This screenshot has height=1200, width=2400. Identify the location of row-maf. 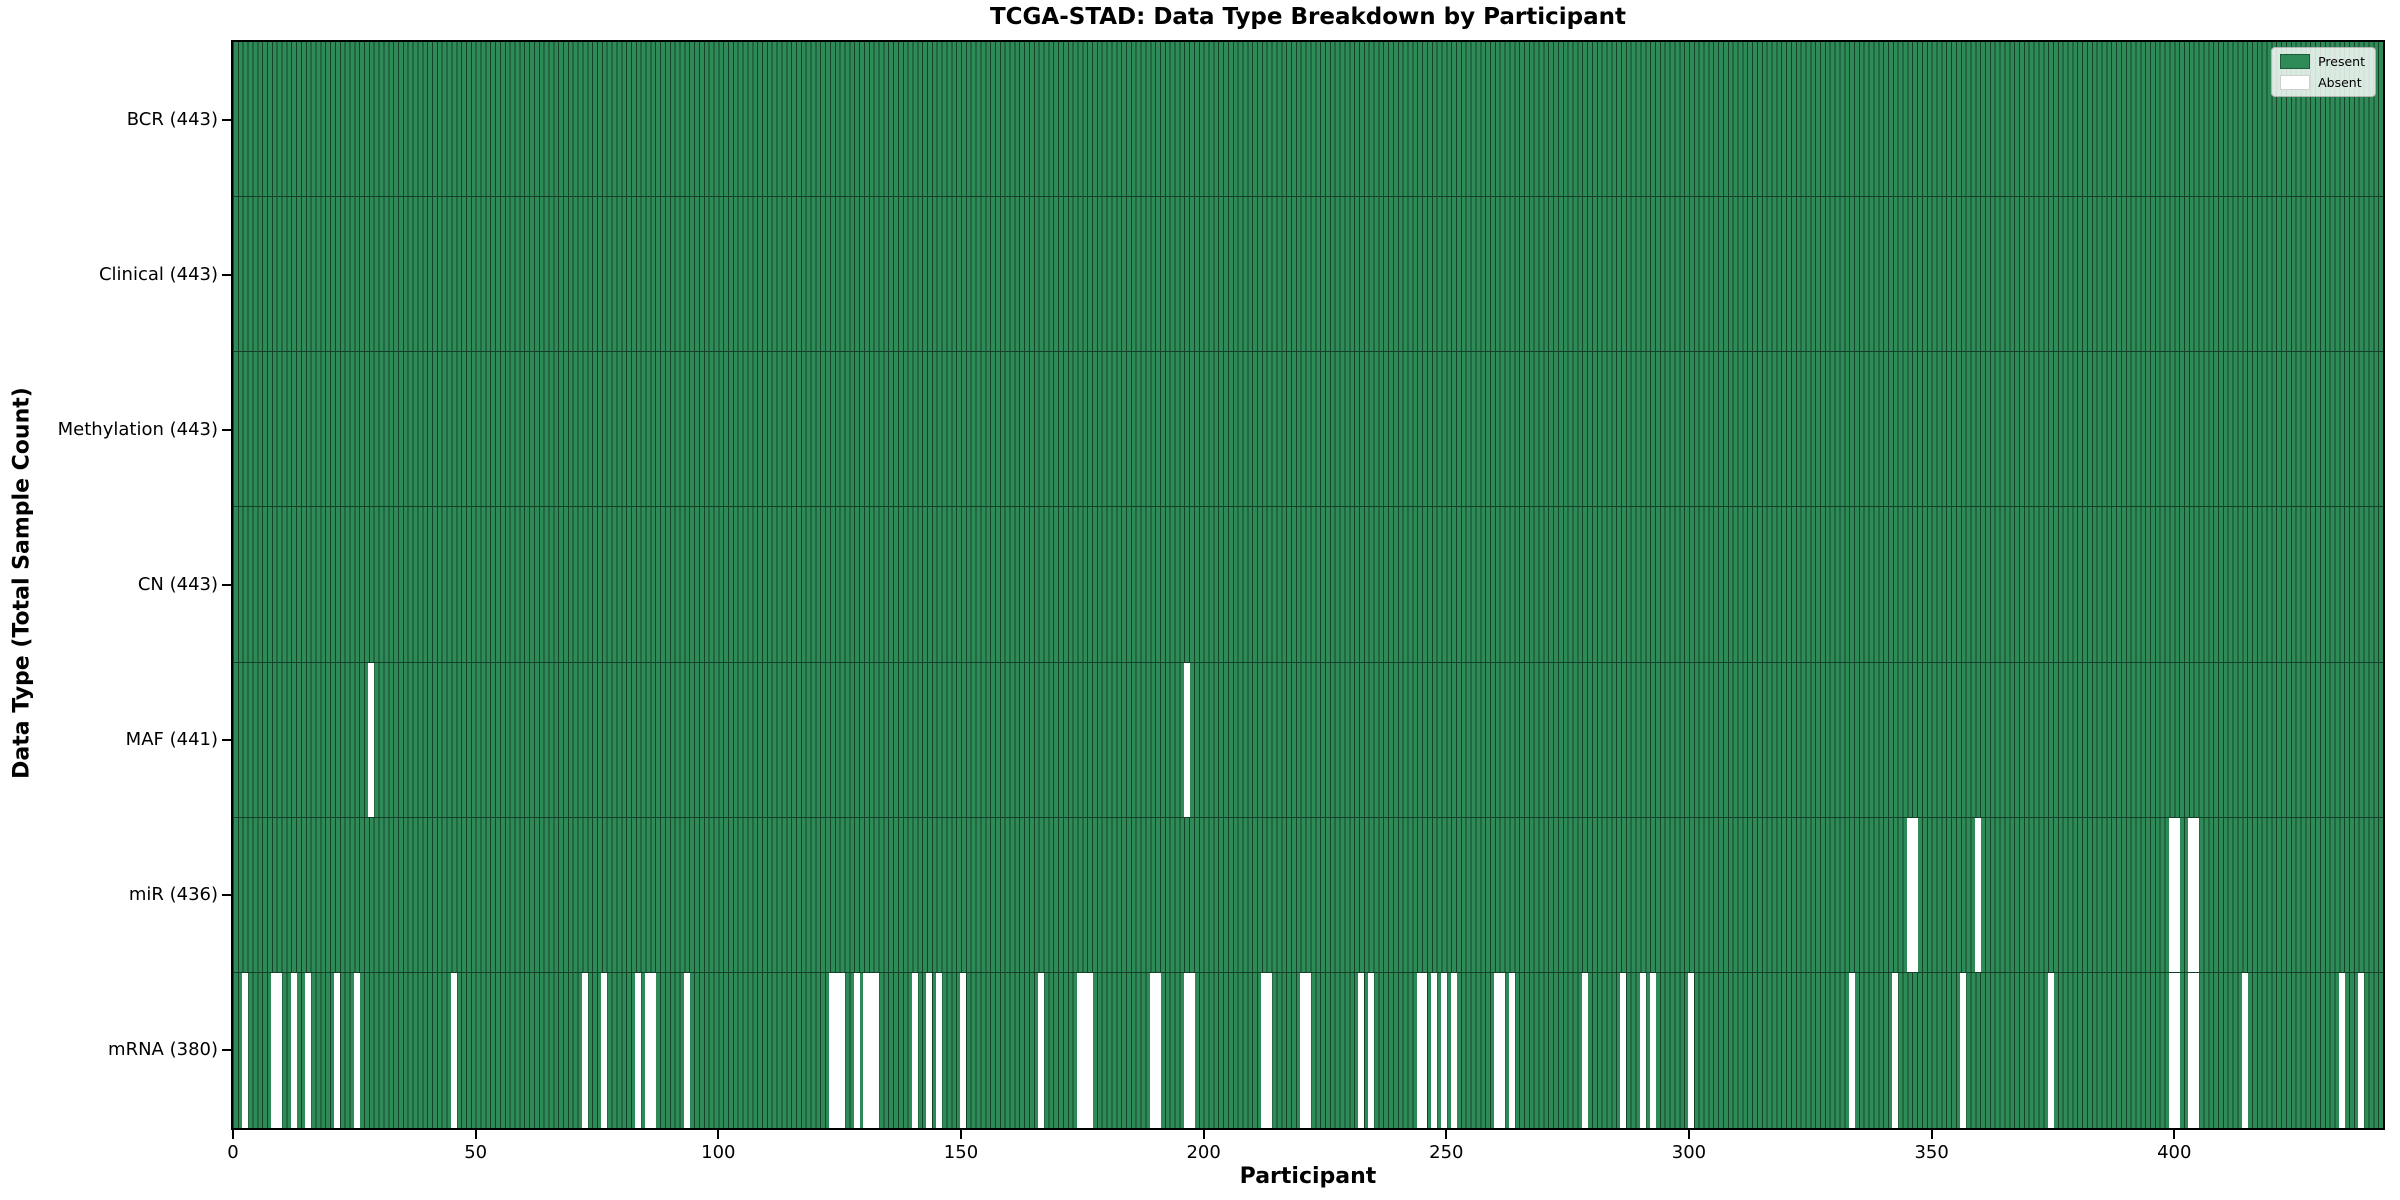
(1308, 740).